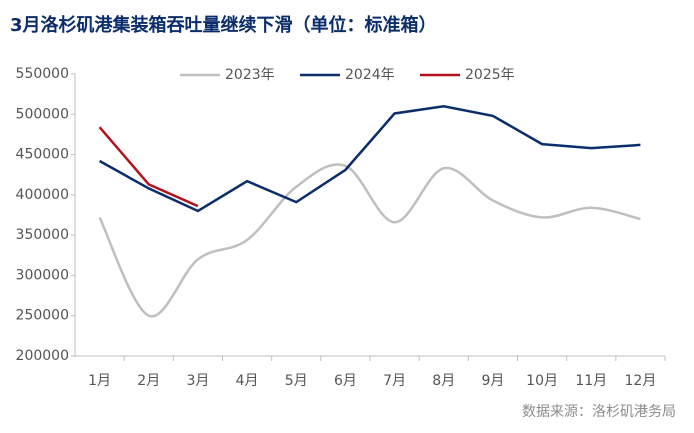 The width and height of the screenshot is (694, 433). Describe the element at coordinates (443, 381) in the screenshot. I see `x-tick-label: 8月` at that location.